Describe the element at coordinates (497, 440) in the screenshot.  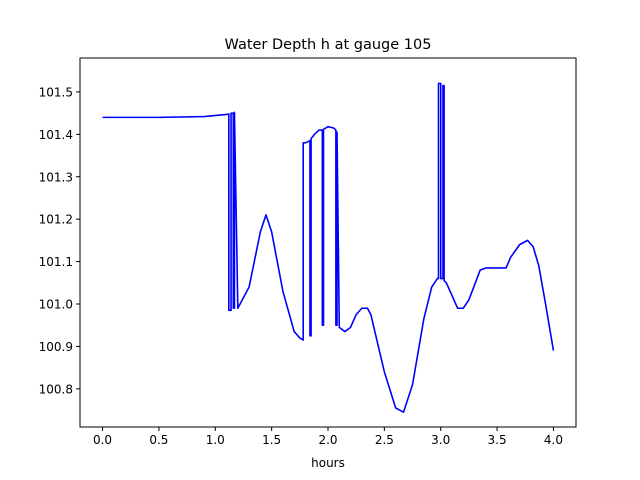
I see `x-tick-label: 3.5` at that location.